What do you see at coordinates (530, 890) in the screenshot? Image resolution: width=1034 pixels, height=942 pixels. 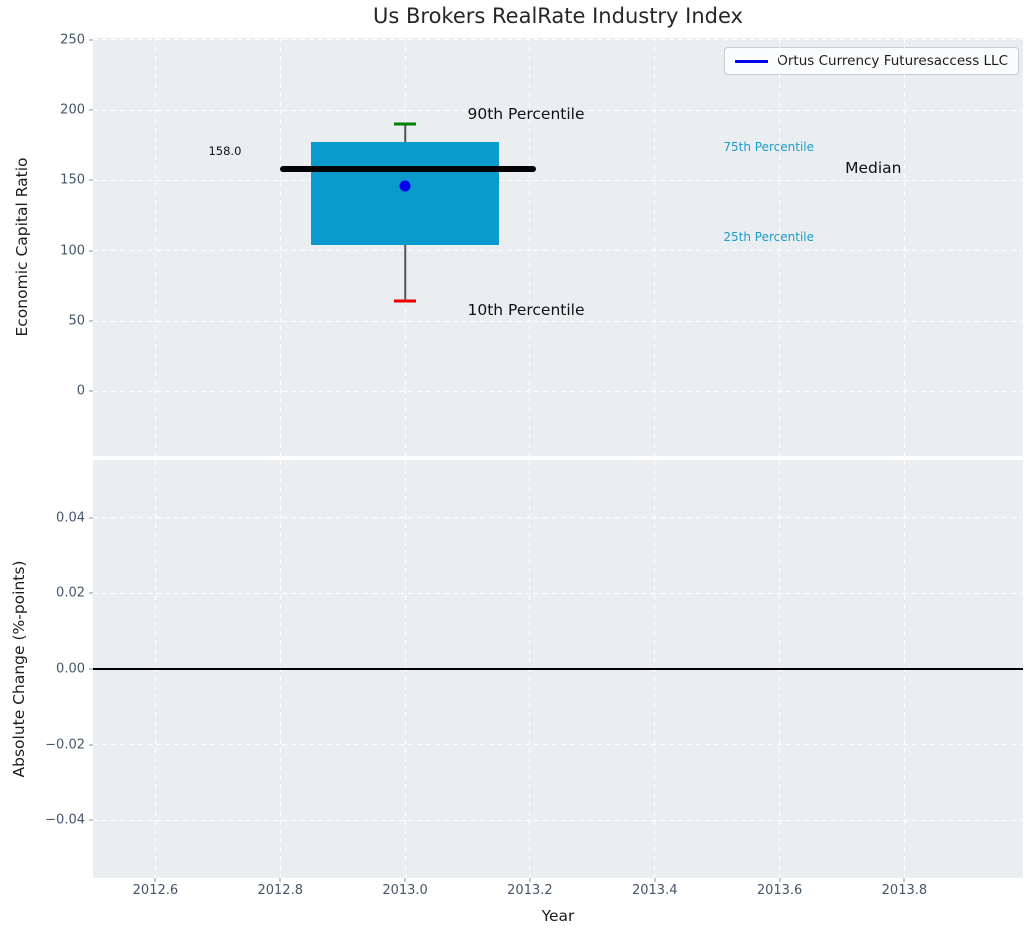 I see `x-tick-label: 2013.2` at bounding box center [530, 890].